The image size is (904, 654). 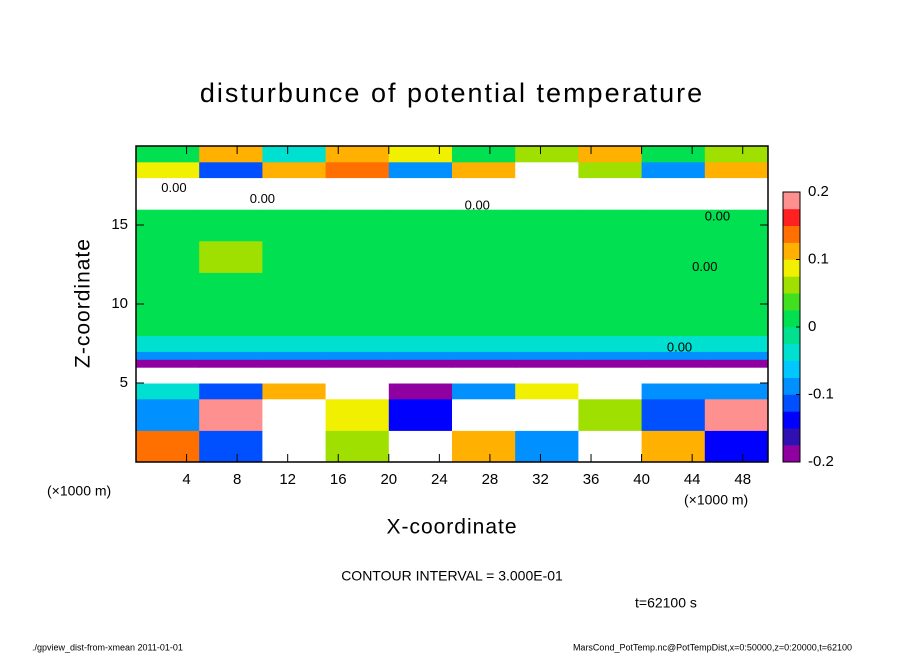 I want to click on x-tick-label: 28, so click(x=490, y=479).